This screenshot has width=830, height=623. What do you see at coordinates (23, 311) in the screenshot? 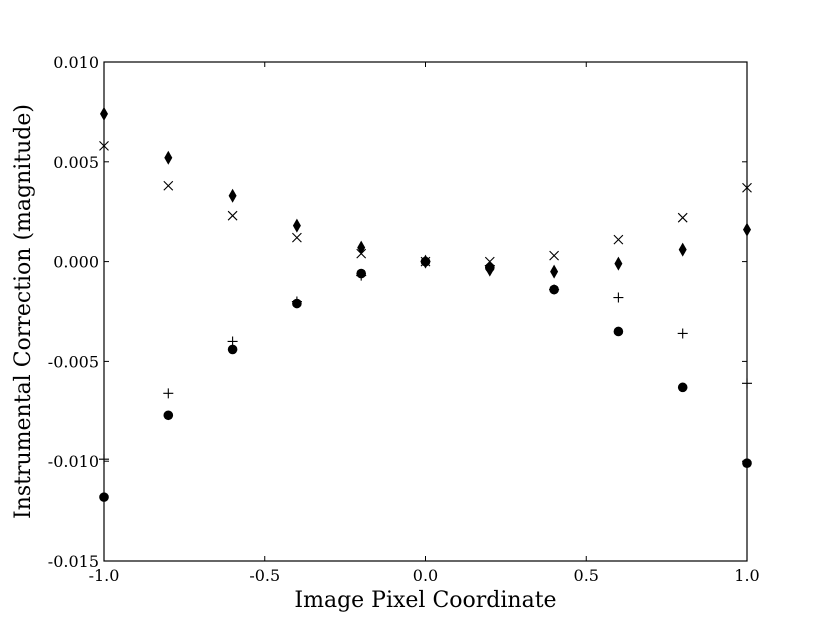
I see `y-axis-label: Instrumental Correction (magnitude)` at bounding box center [23, 311].